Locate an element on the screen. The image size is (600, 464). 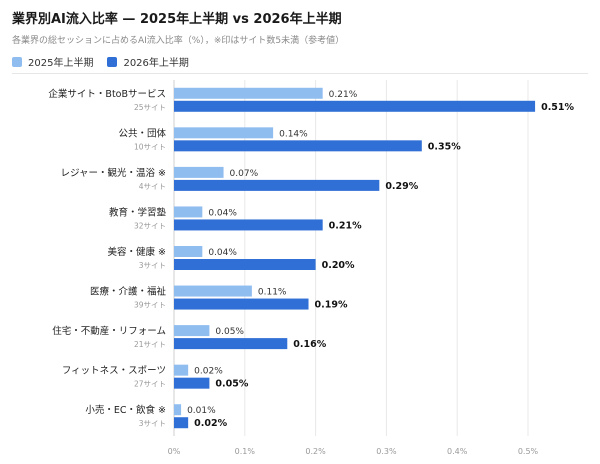
legend-label-2026: 2026年上半期 is located at coordinates (156, 63).